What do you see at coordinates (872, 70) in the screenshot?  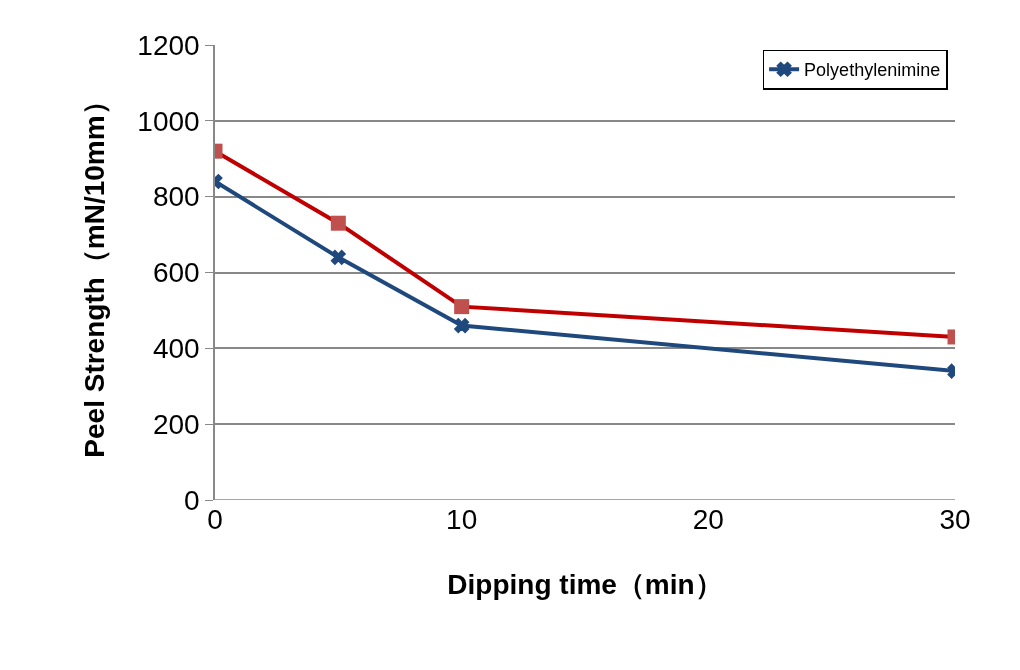 I see `legend-label: Polyethylenimine` at bounding box center [872, 70].